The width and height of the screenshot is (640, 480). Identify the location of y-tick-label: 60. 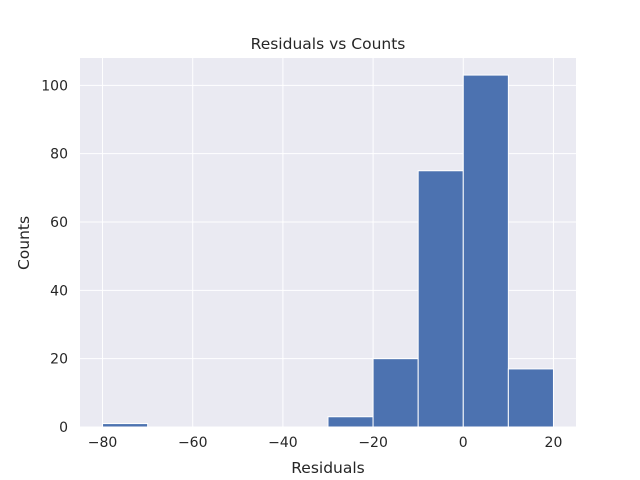
(59, 223).